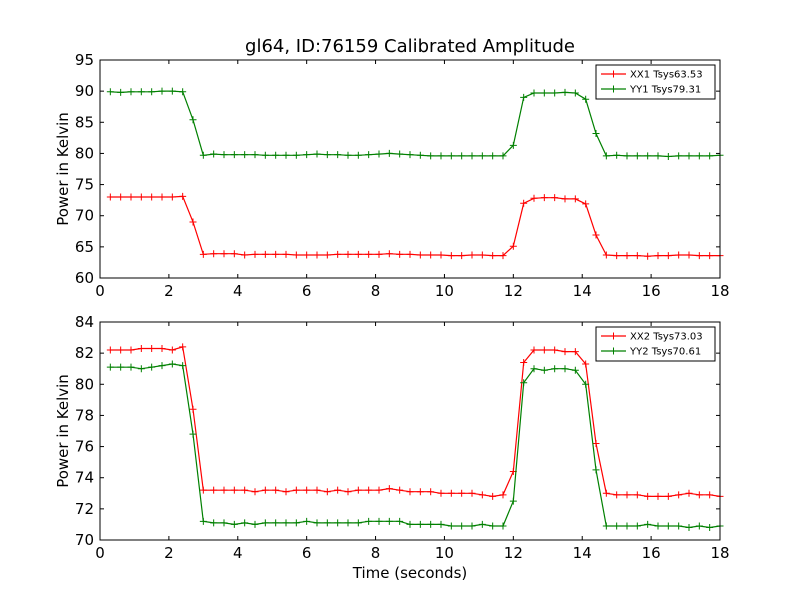  Describe the element at coordinates (613, 351) in the screenshot. I see `legend-marker` at that location.